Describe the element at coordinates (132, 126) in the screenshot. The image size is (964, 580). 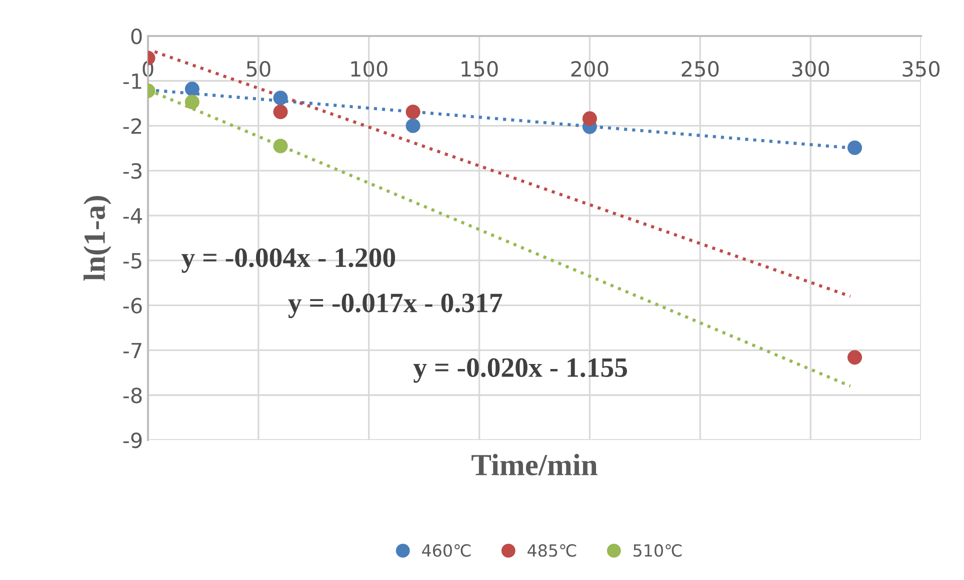
I see `y-tick-label: -2` at that location.